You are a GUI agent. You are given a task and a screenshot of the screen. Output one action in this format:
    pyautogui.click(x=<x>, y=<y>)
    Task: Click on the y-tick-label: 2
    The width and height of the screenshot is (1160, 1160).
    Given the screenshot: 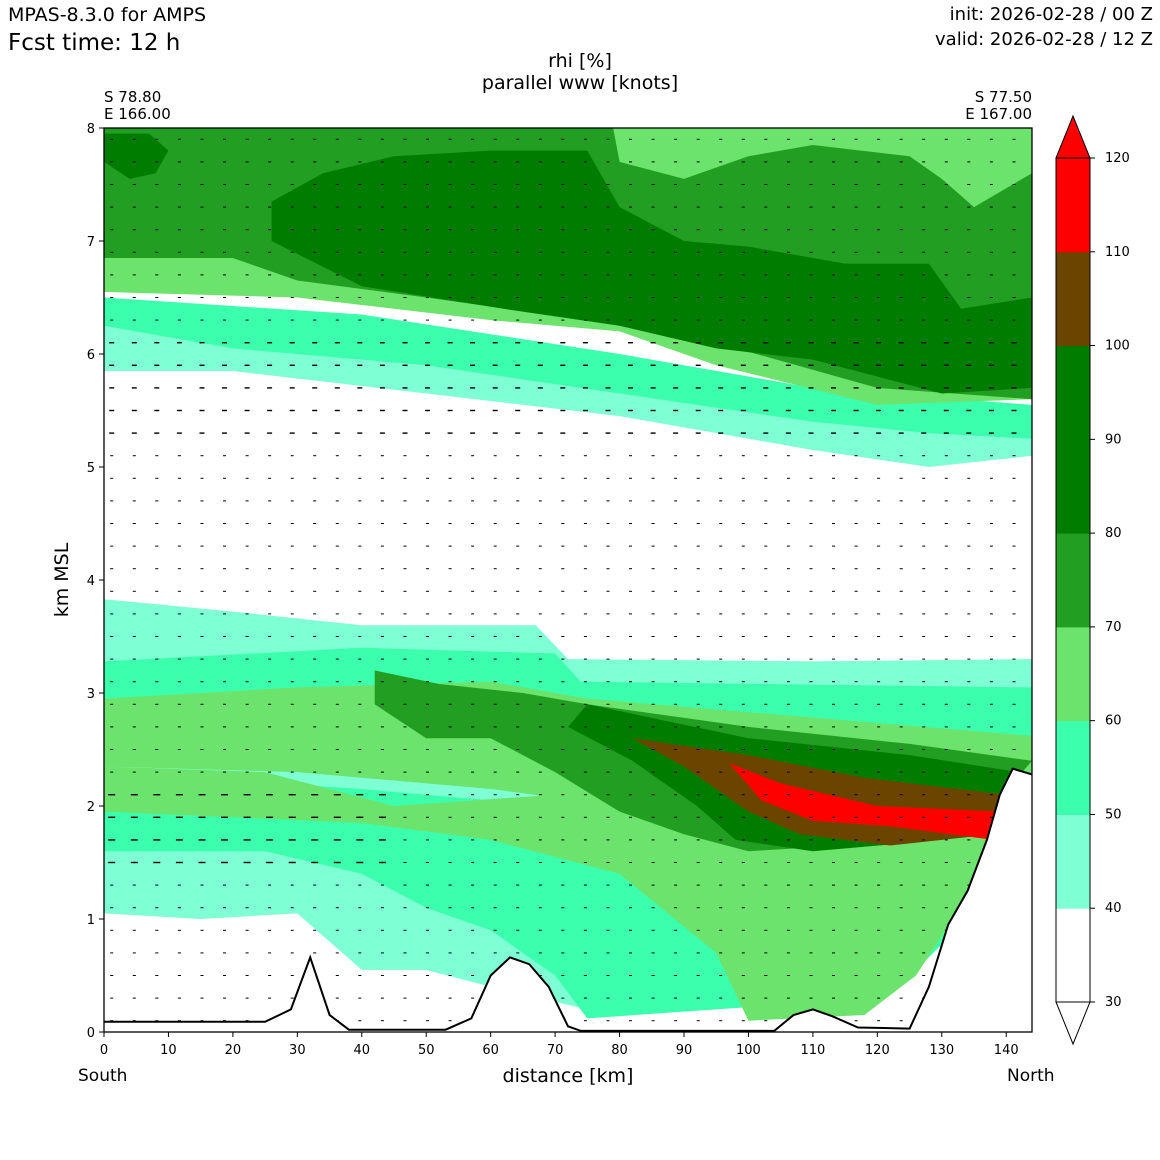 What is the action you would take?
    pyautogui.click(x=91, y=807)
    